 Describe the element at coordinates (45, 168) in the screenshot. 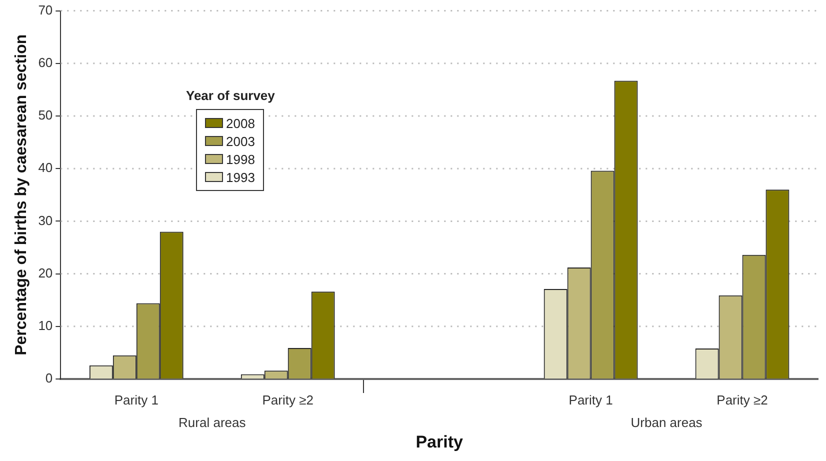

I see `y-tick-label: 40` at that location.